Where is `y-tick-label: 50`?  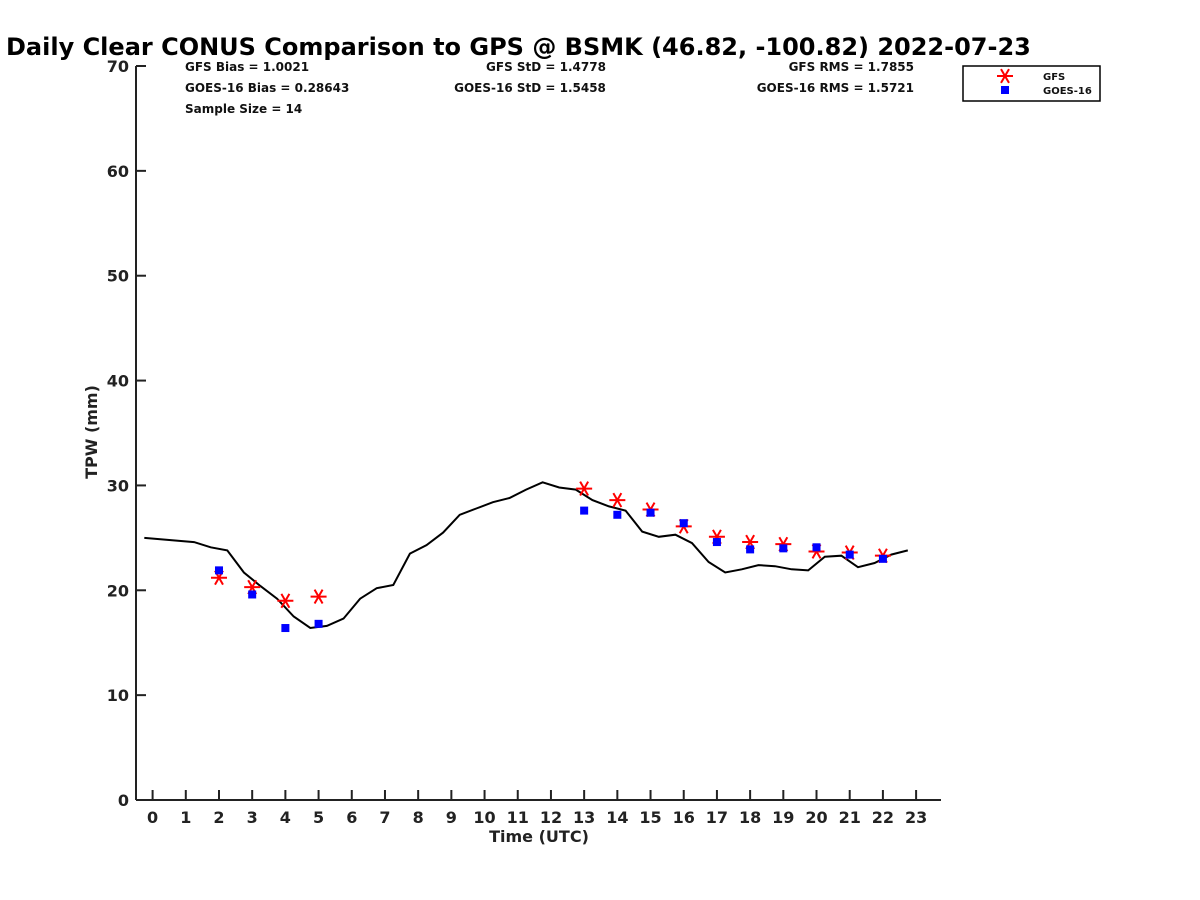
y-tick-label: 50 is located at coordinates (118, 276).